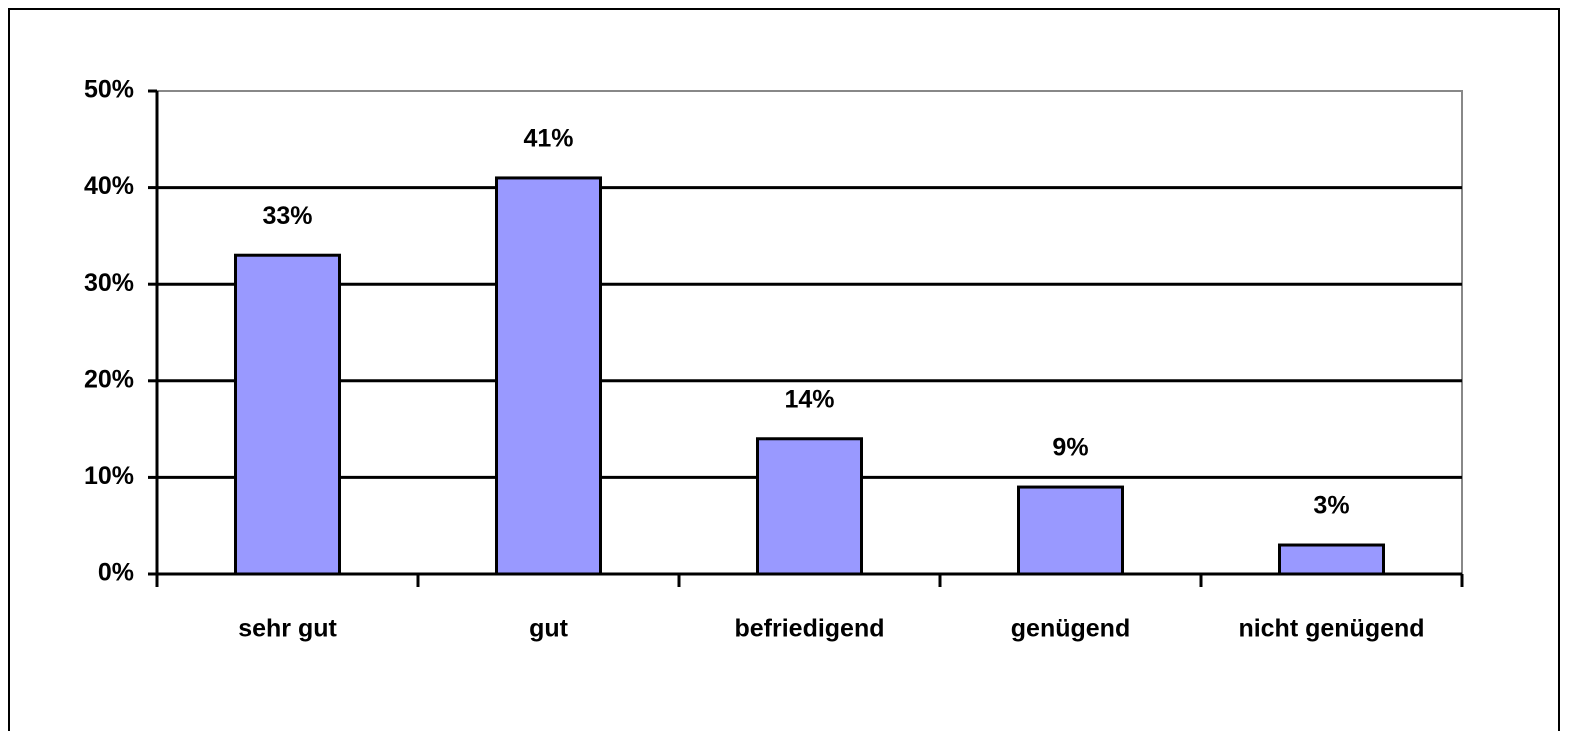 The width and height of the screenshot is (1569, 731). Describe the element at coordinates (109, 476) in the screenshot. I see `y-tick-label: 10%` at that location.